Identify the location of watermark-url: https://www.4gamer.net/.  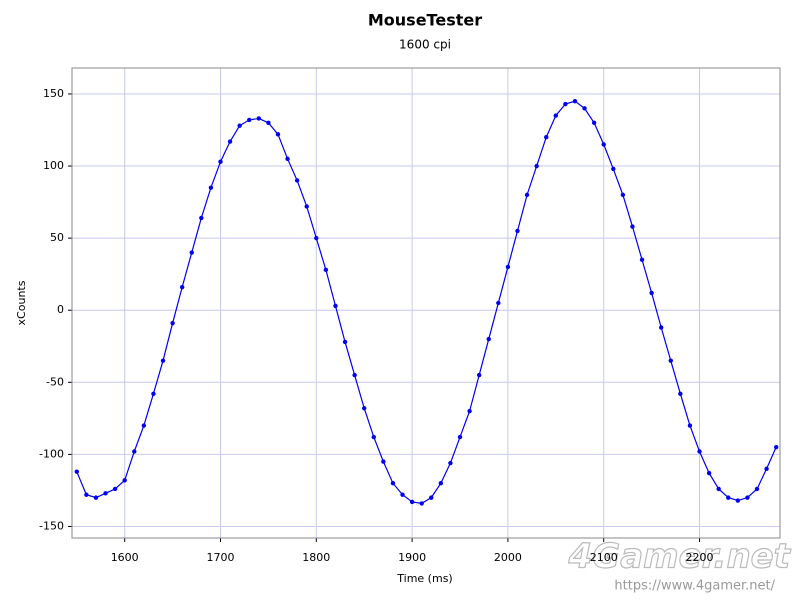
(694, 586).